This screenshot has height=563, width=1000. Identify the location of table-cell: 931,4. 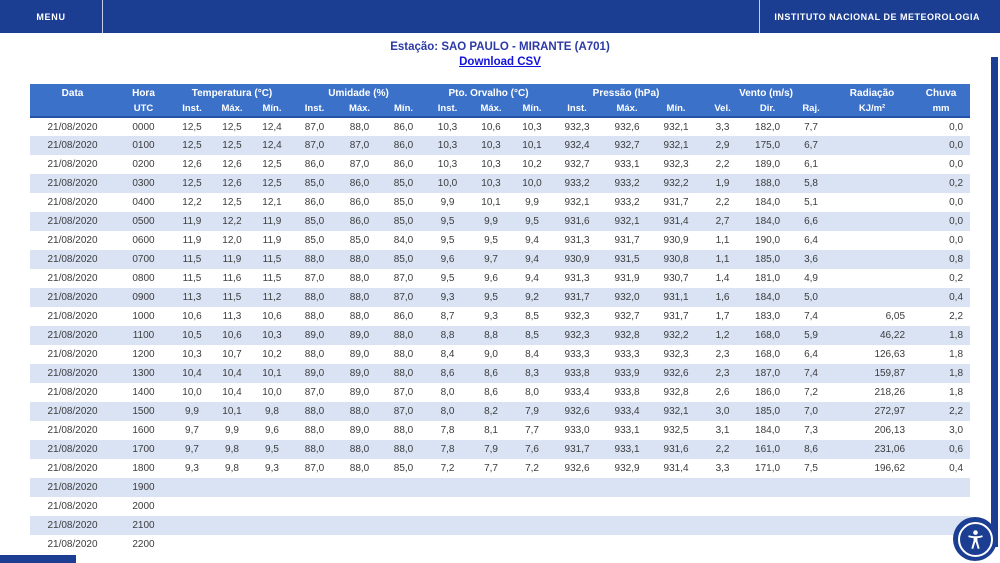
(676, 468).